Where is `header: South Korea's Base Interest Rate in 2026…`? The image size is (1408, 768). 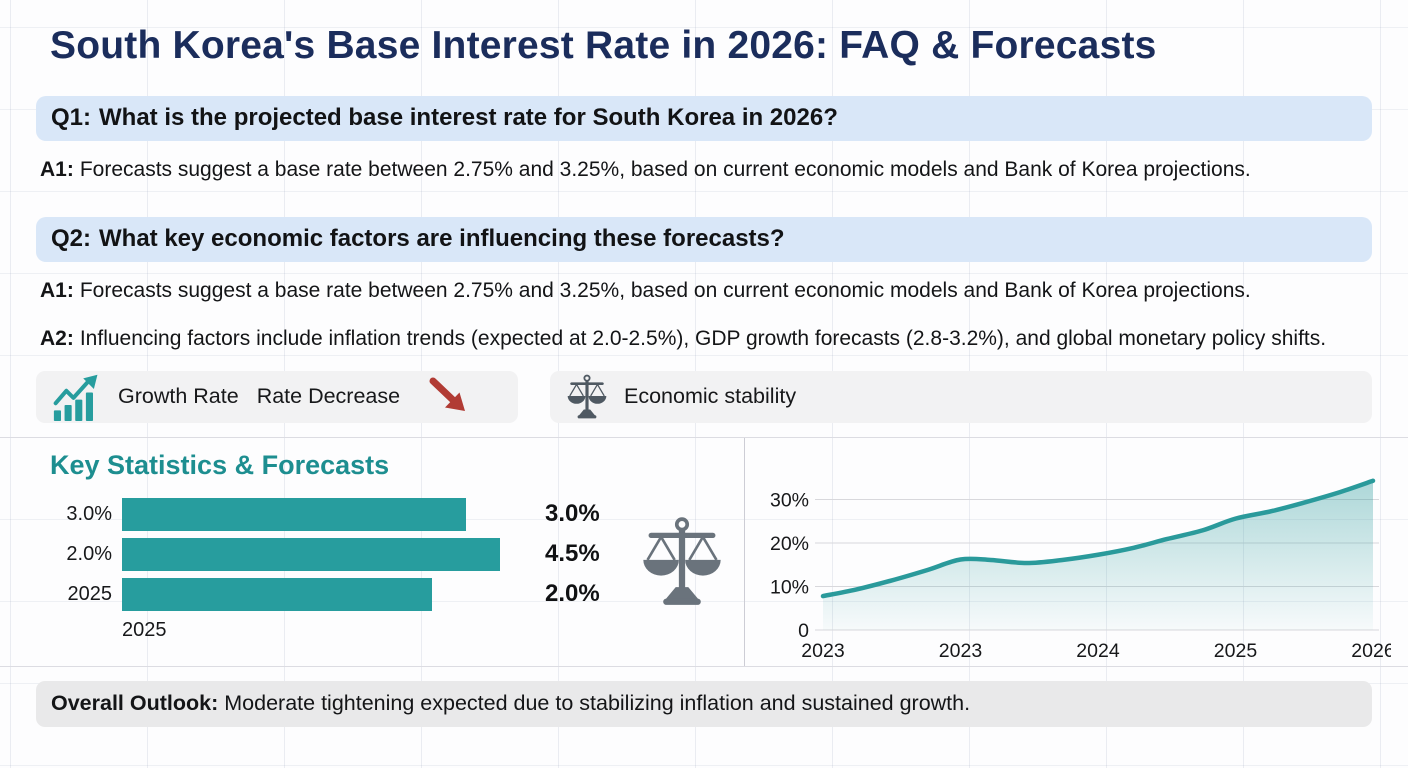
header: South Korea's Base Interest Rate in 2026… is located at coordinates (704, 48).